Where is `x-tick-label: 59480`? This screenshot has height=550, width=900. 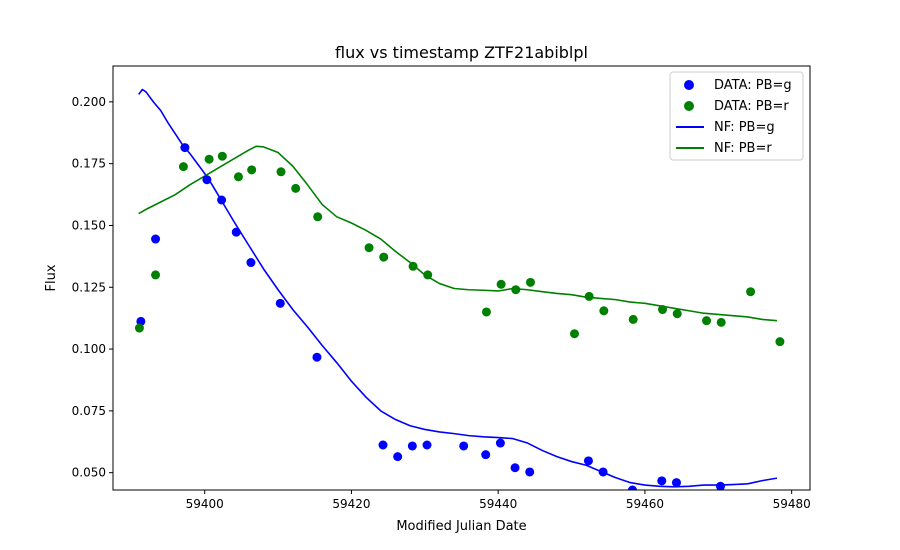
x-tick-label: 59480 is located at coordinates (792, 504).